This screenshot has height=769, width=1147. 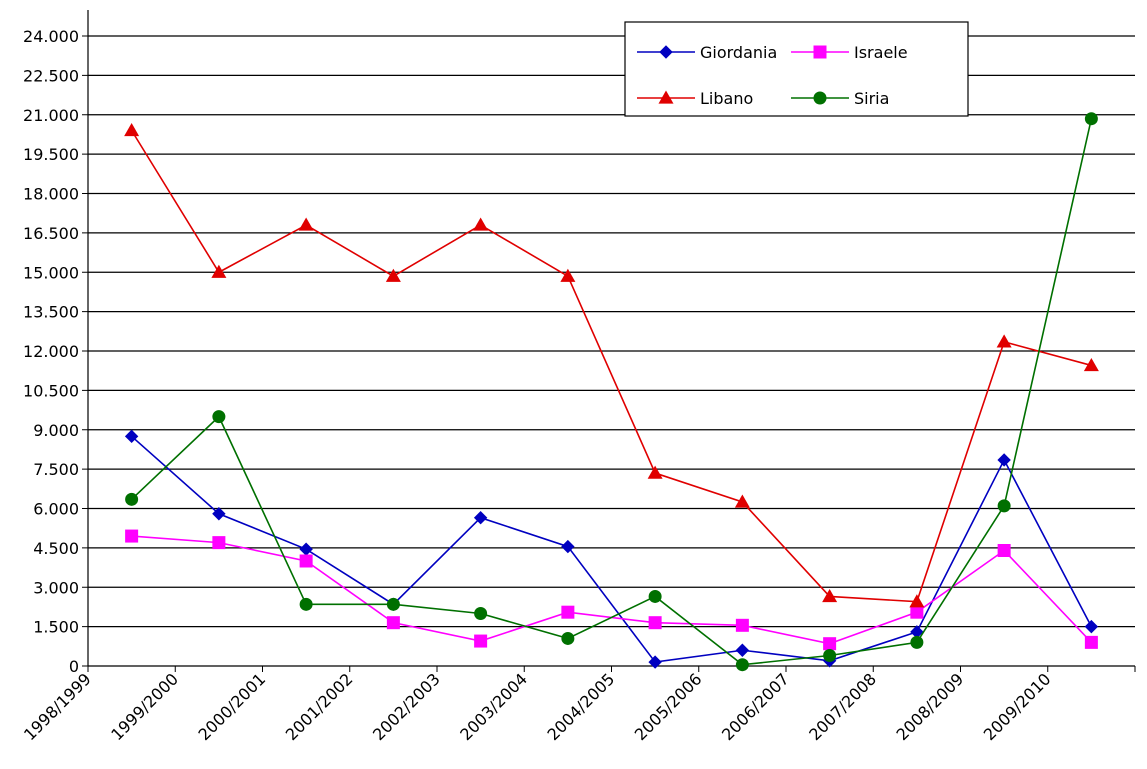 I want to click on y-tick-label: 22.500, so click(x=51, y=75).